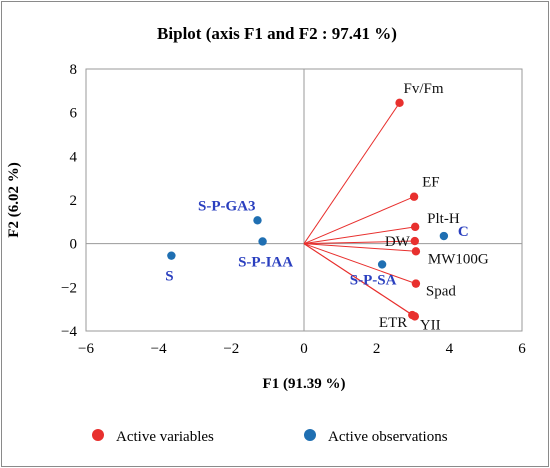 The width and height of the screenshot is (550, 468). What do you see at coordinates (69, 332) in the screenshot?
I see `y-tick-label: −4` at bounding box center [69, 332].